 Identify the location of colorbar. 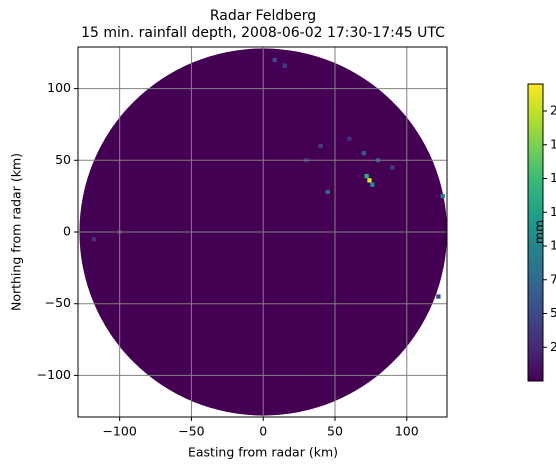
(535, 232).